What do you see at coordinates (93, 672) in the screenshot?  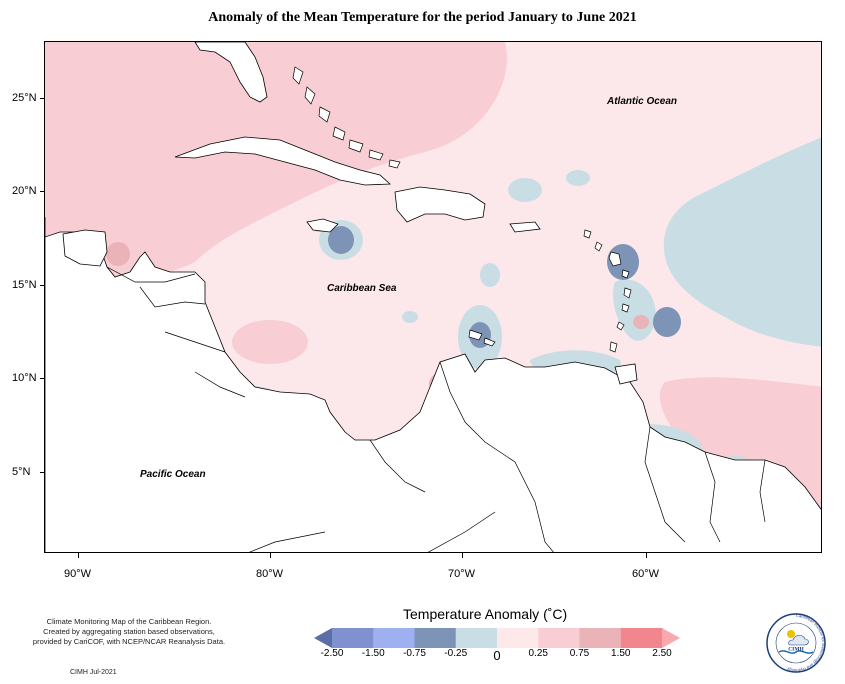 I see `credits-date: CIMH Jul-2021` at bounding box center [93, 672].